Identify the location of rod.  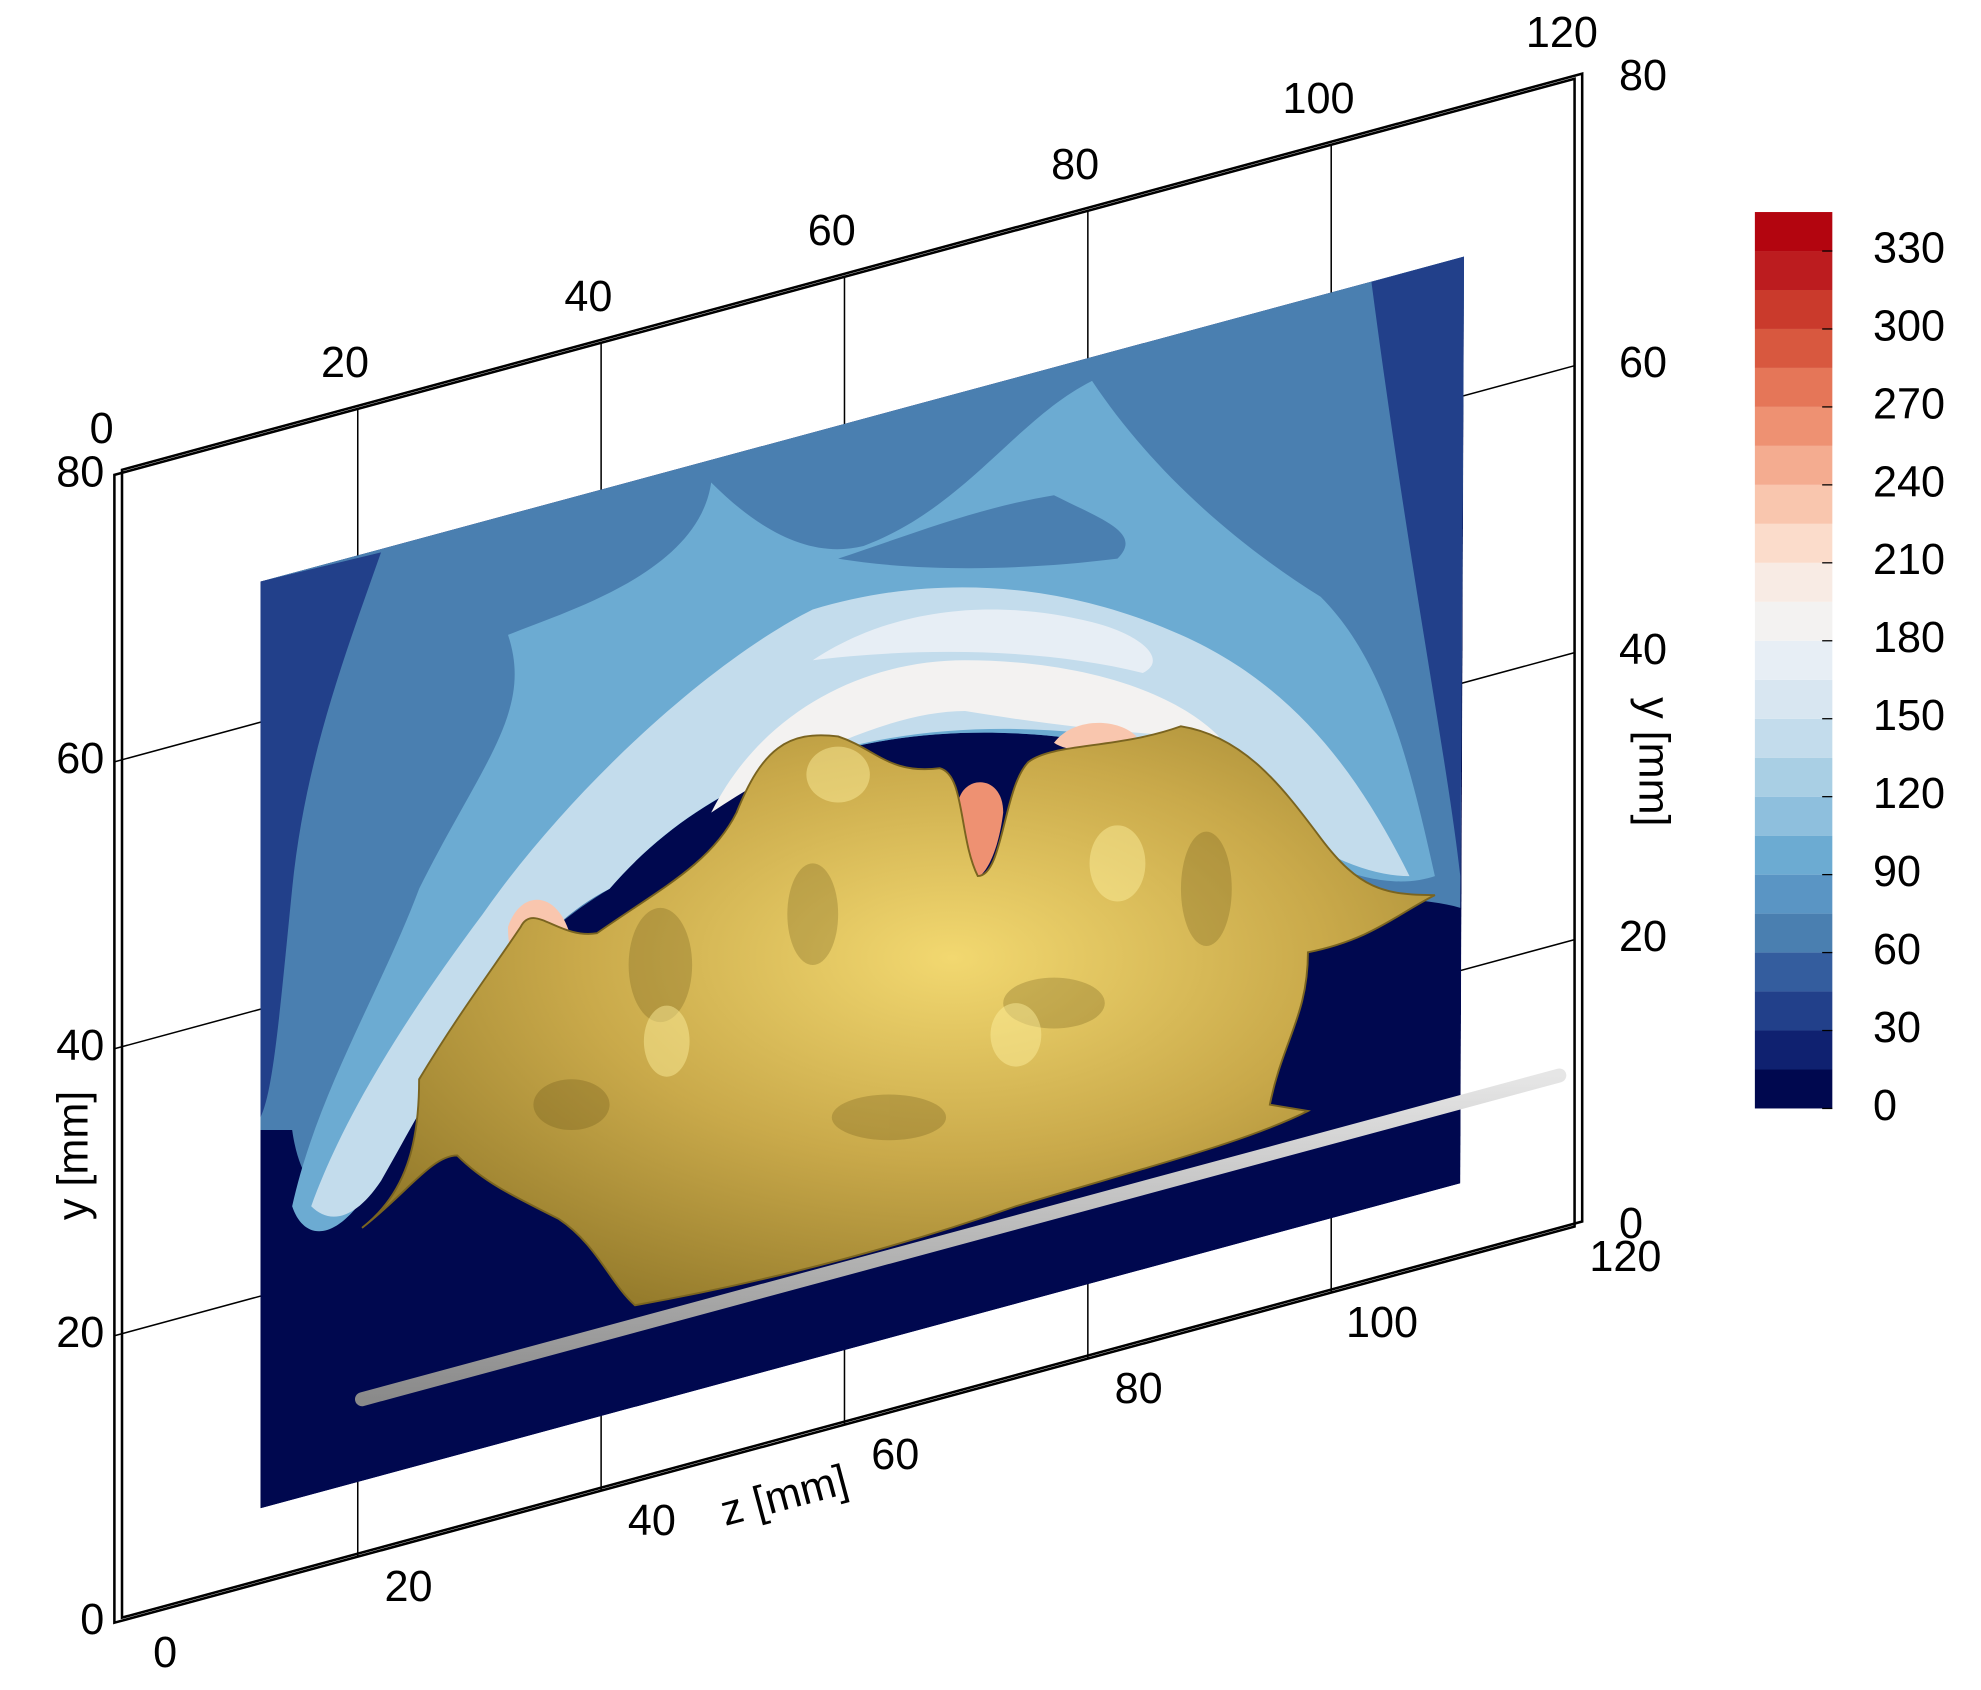
(961, 1237).